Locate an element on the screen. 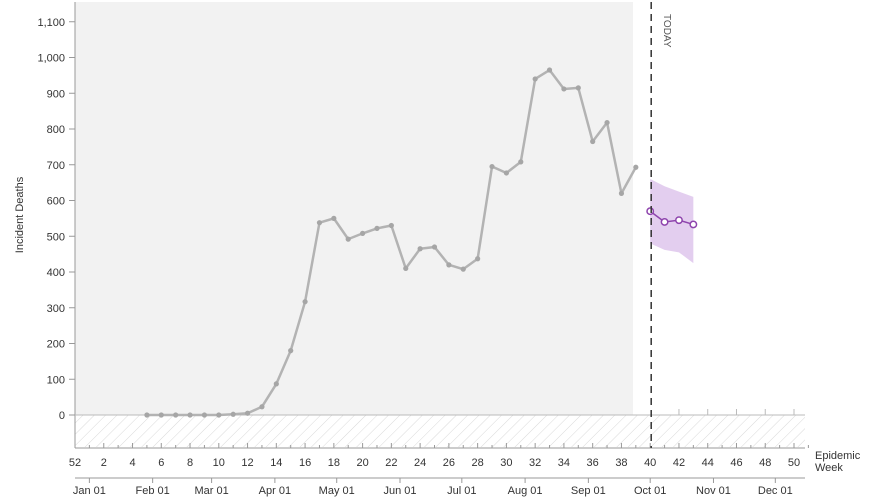 This screenshot has width=875, height=504. month-tick-label: Aug 01 is located at coordinates (525, 491).